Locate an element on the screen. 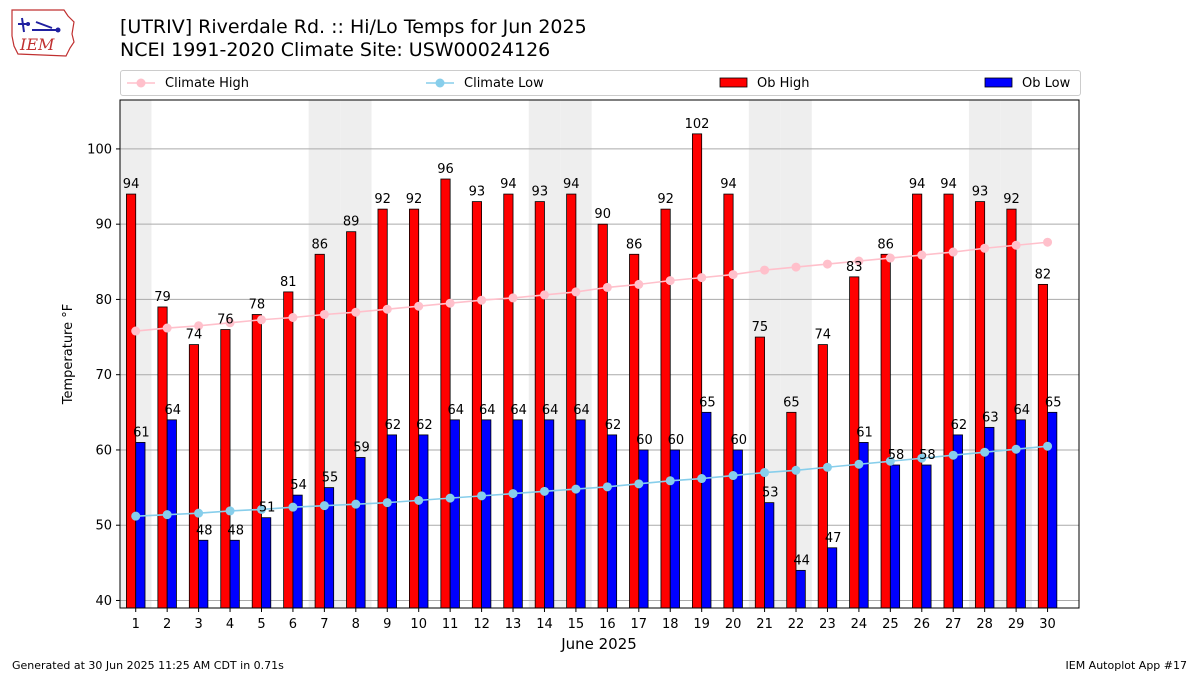 The height and width of the screenshot is (675, 1200). x-tick-label: 14 is located at coordinates (544, 624).